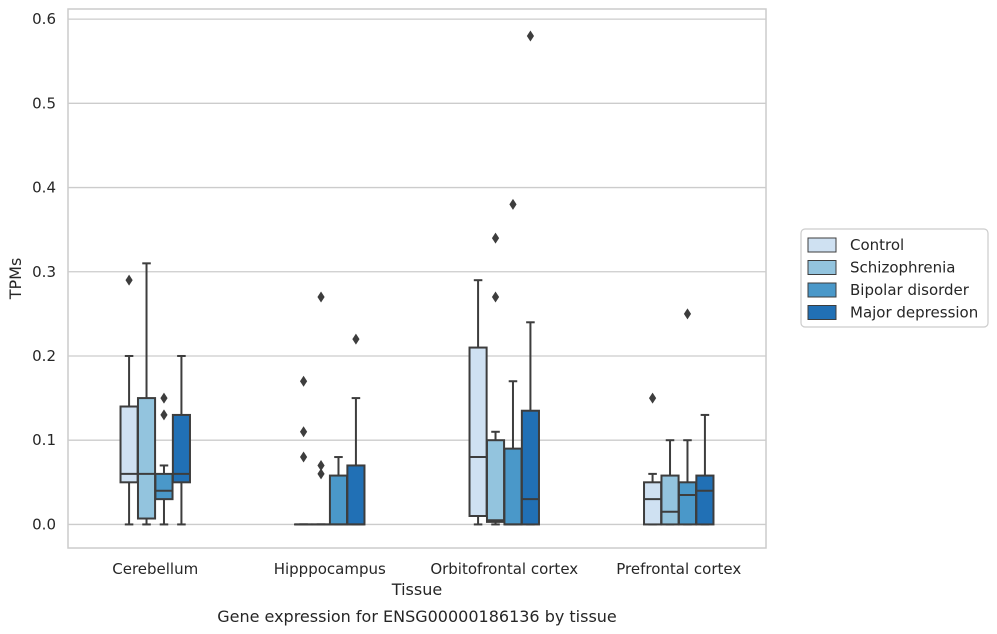 Image resolution: width=997 pixels, height=634 pixels. What do you see at coordinates (15, 279) in the screenshot?
I see `y-axis-label: TPMs` at bounding box center [15, 279].